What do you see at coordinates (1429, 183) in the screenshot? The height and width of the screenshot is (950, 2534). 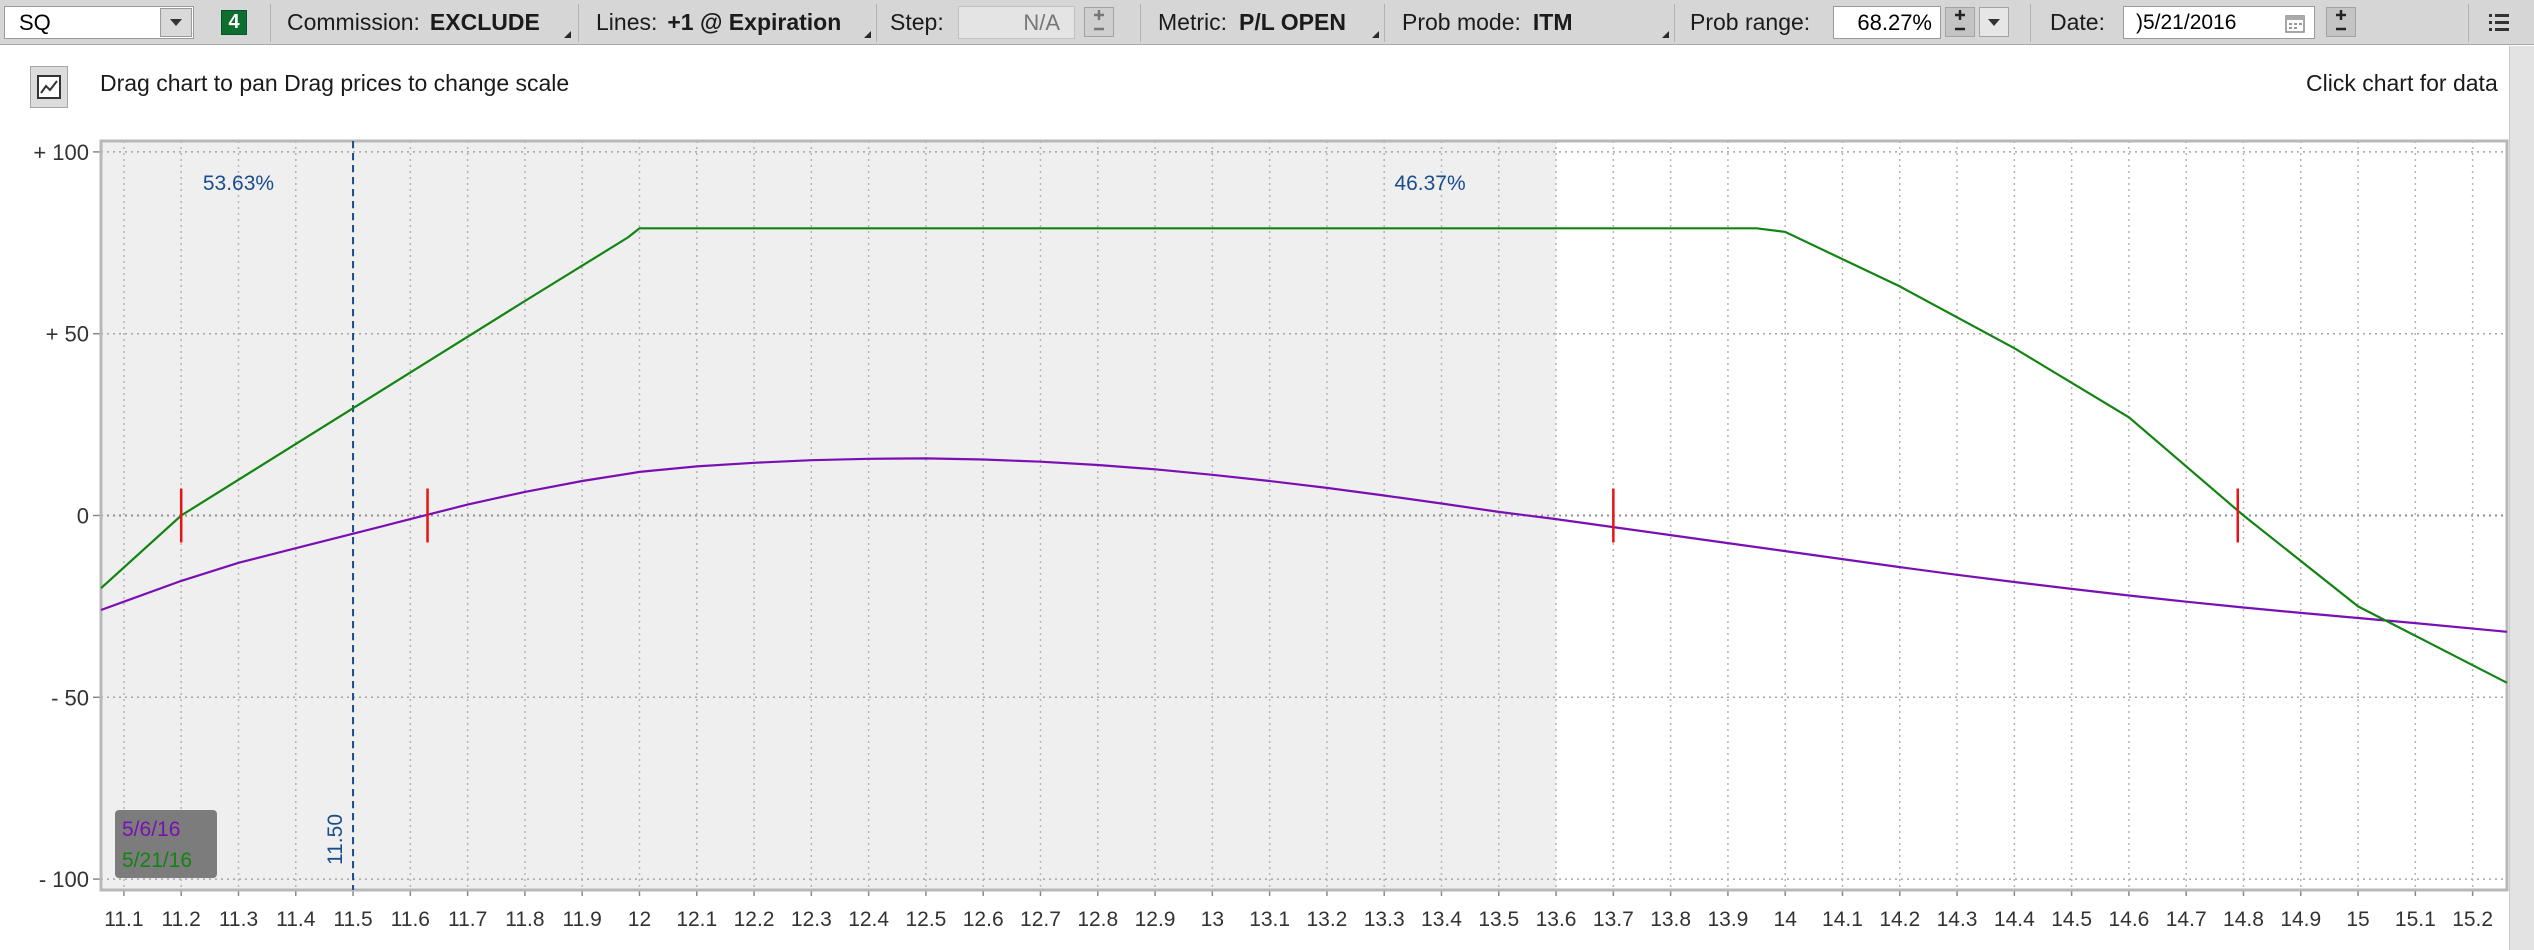 I see `probability-label: 46.37%` at bounding box center [1429, 183].